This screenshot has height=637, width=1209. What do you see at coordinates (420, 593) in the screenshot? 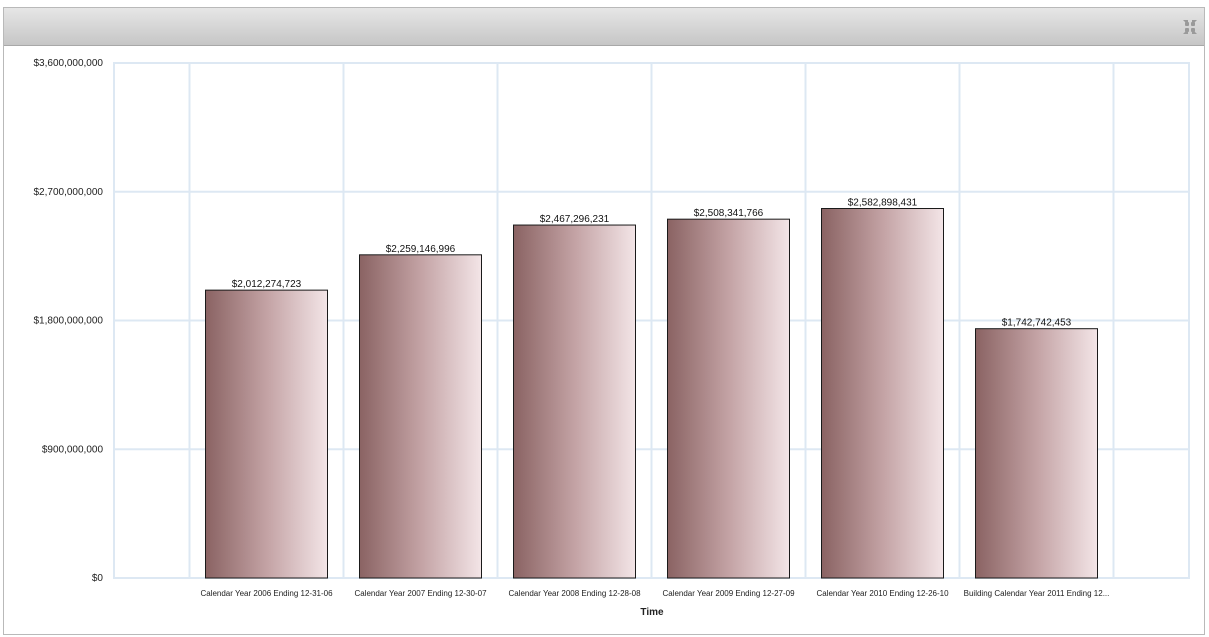
I see `x-tick-label: Calendar Year 2007 Ending 12-30-07` at bounding box center [420, 593].